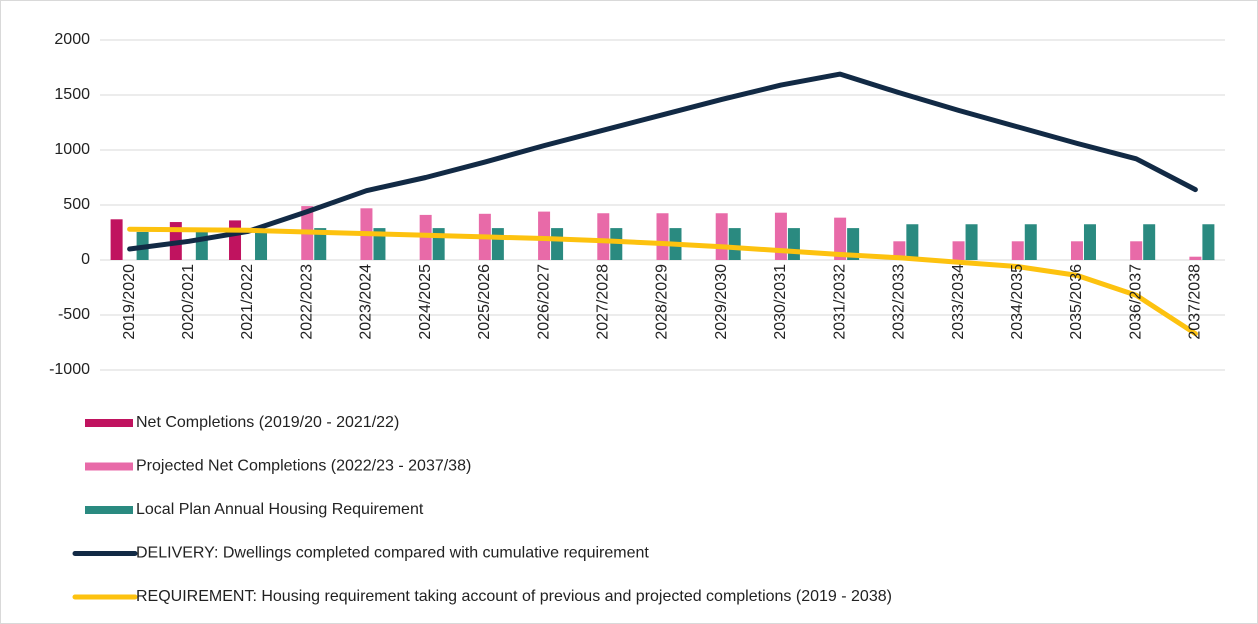 The width and height of the screenshot is (1258, 624). I want to click on x-tick-label: 2026/2027, so click(543, 302).